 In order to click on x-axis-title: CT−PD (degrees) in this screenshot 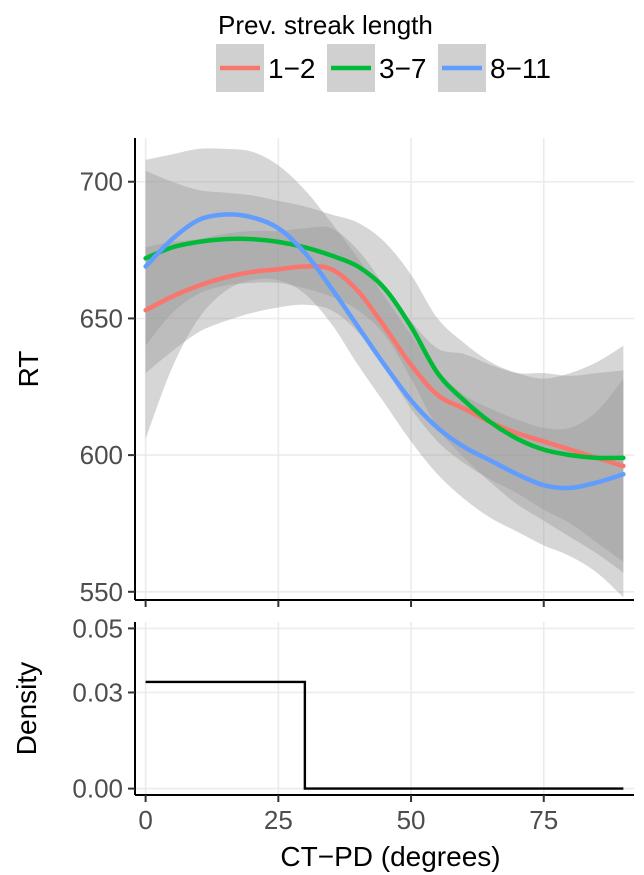, I will do `click(390, 856)`.